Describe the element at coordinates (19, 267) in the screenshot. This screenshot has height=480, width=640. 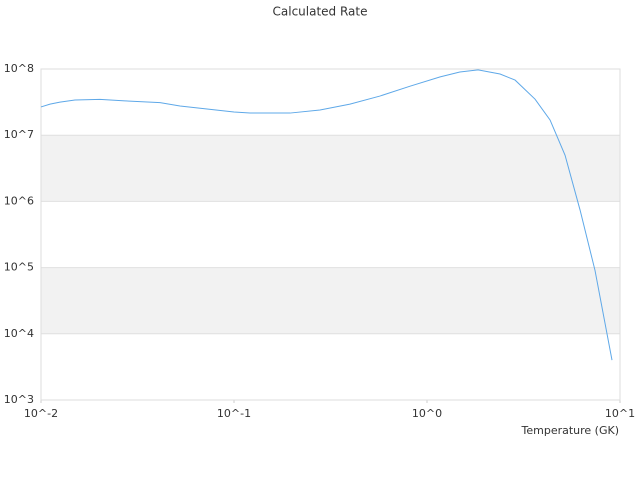
I see `y-tick-label: 10^5` at that location.